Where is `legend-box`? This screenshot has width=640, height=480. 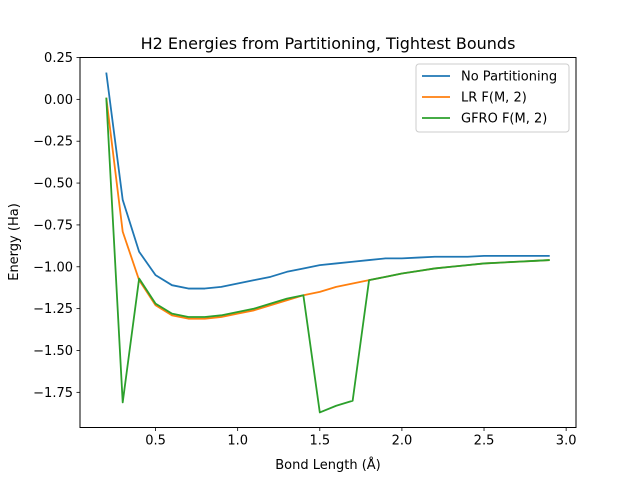
legend-box is located at coordinates (492, 98).